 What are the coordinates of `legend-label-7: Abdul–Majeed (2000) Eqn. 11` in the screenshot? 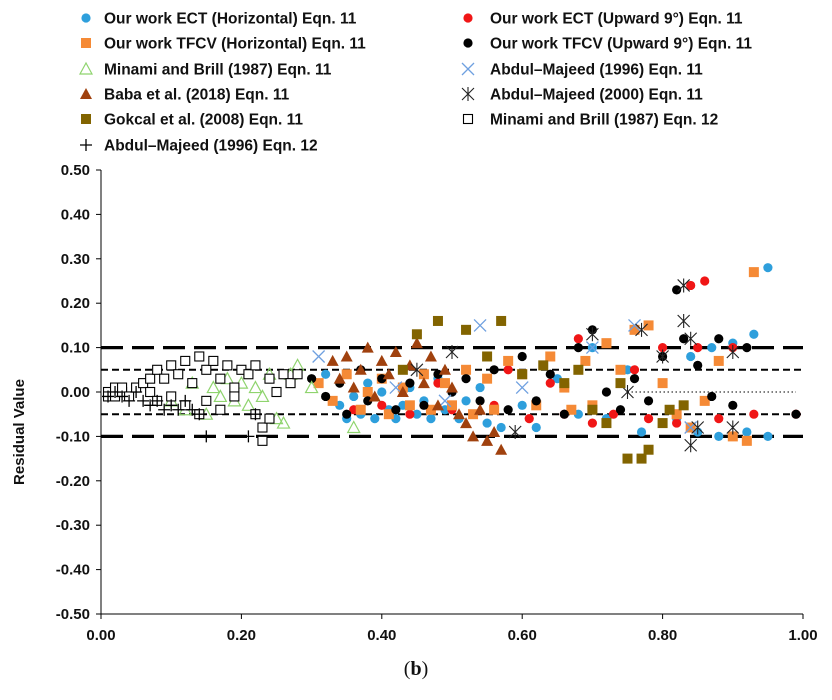 It's located at (596, 95).